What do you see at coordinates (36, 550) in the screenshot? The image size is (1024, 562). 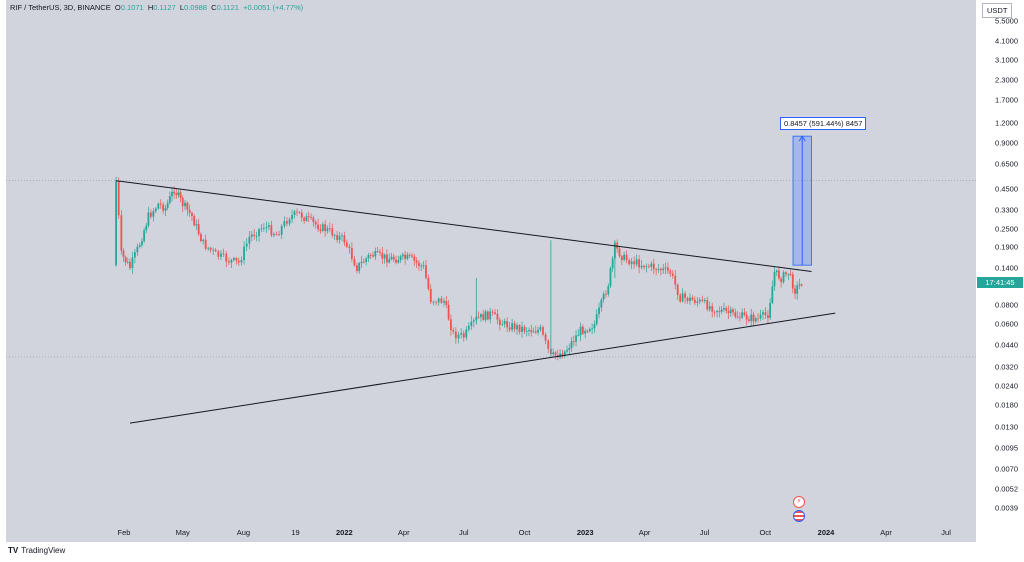 I see `tradingview-brand: TV TradingView` at bounding box center [36, 550].